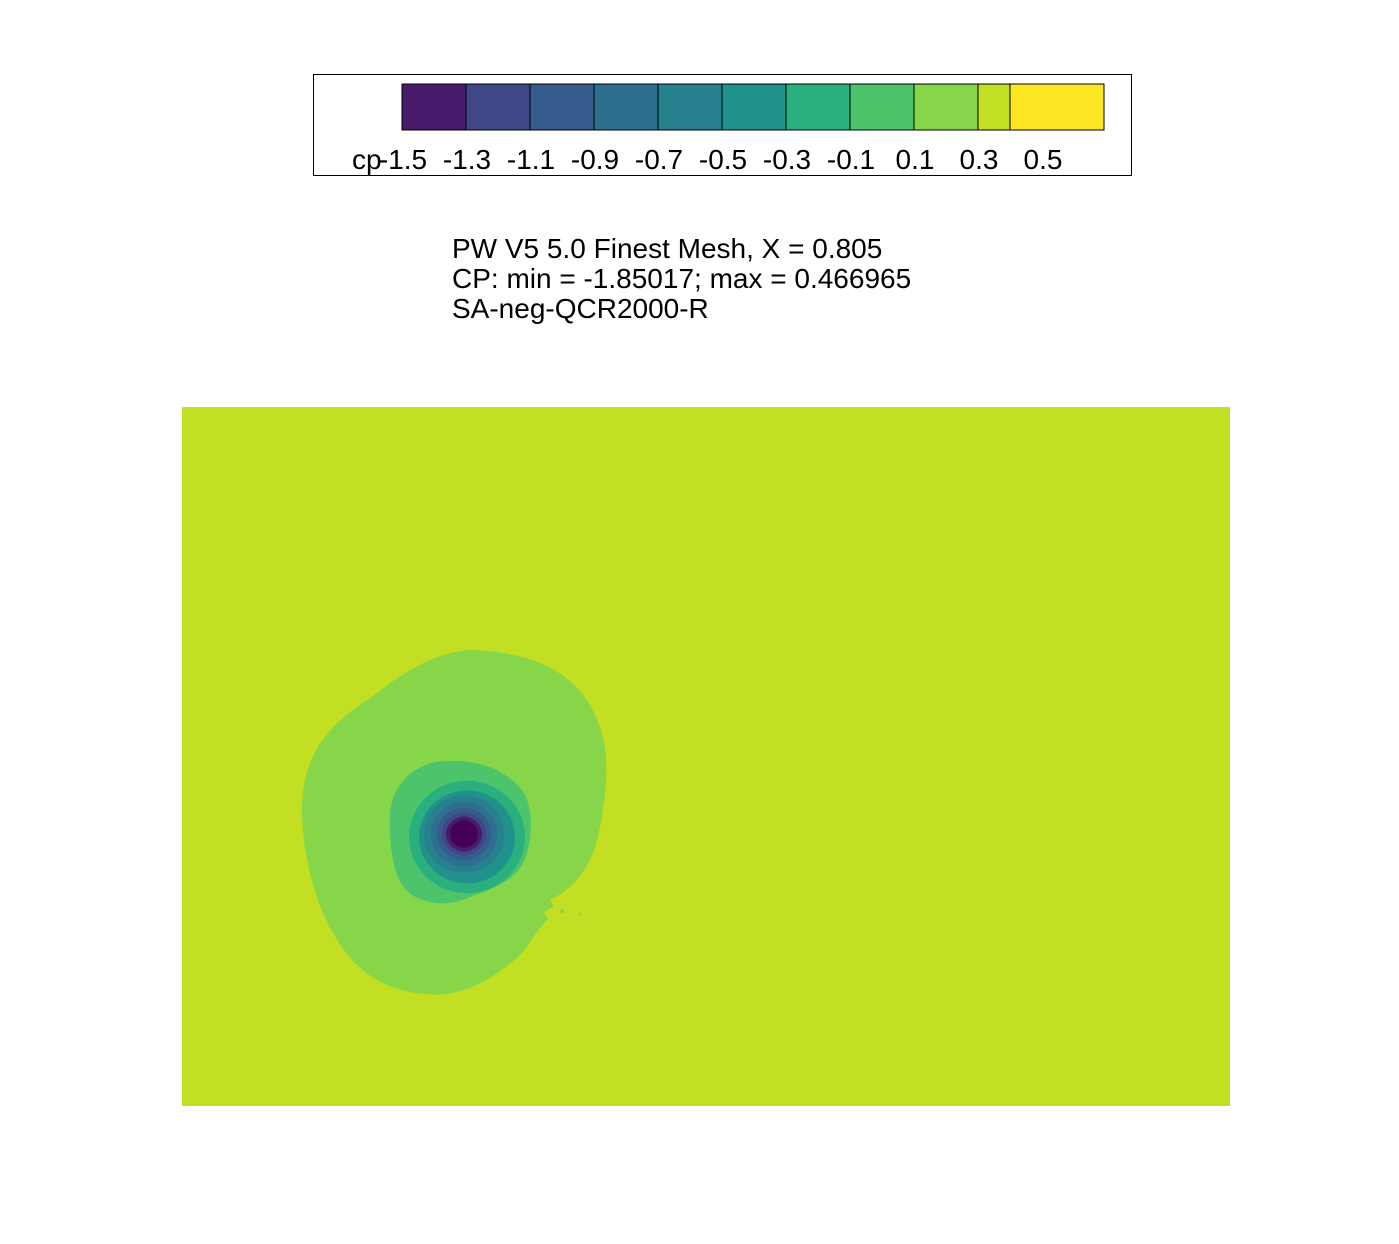 This screenshot has width=1399, height=1244. I want to click on colorbar-label: cp, so click(367, 159).